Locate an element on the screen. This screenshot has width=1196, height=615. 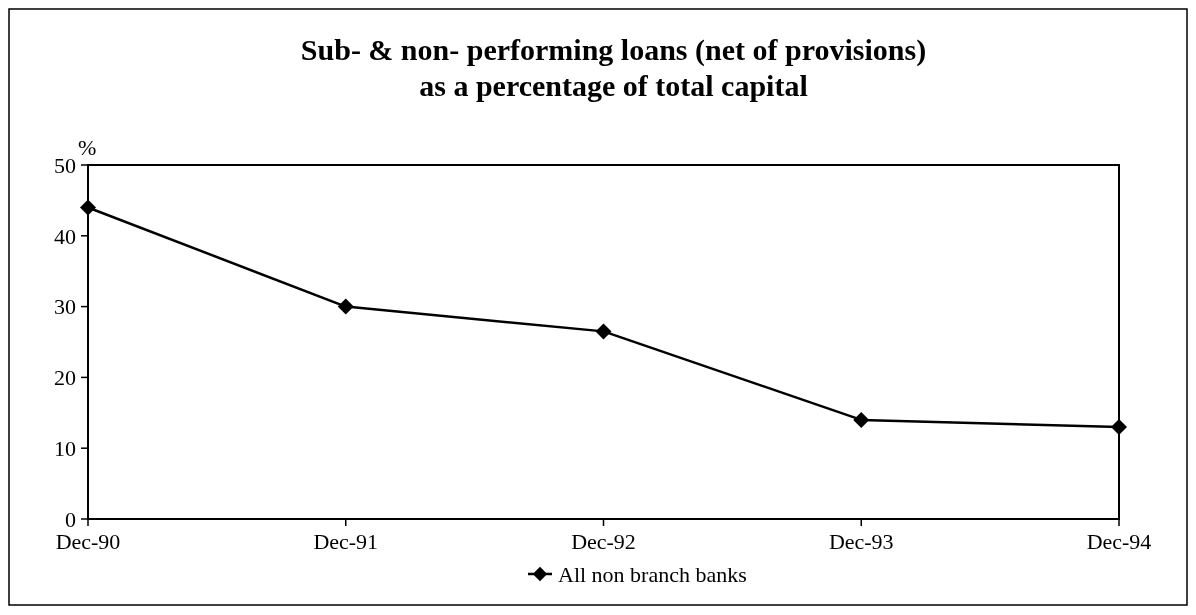
y-tick-label: 30 is located at coordinates (65, 307).